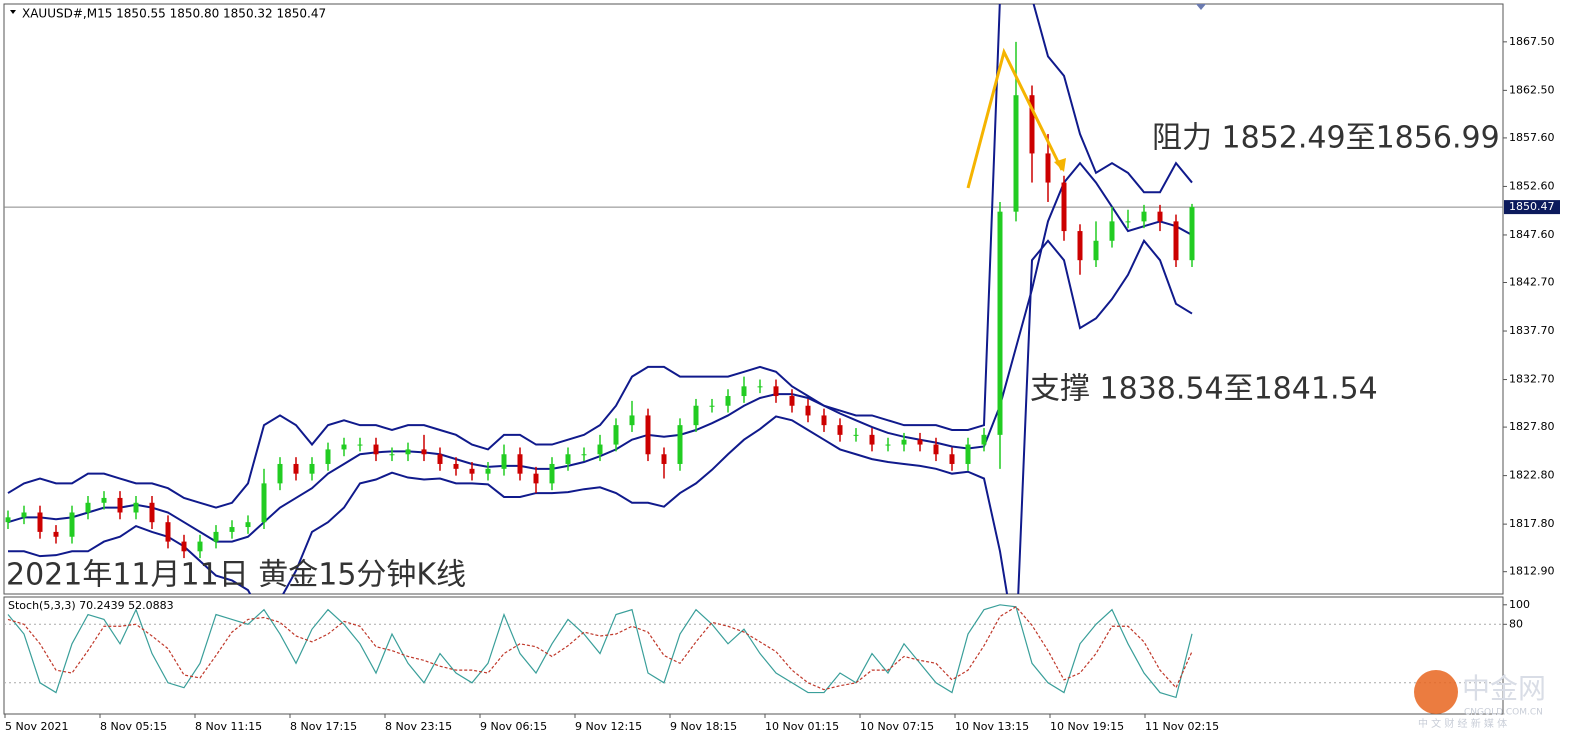 The width and height of the screenshot is (1584, 754). What do you see at coordinates (802, 726) in the screenshot?
I see `x-tick-label: 10 Nov 01:15` at bounding box center [802, 726].